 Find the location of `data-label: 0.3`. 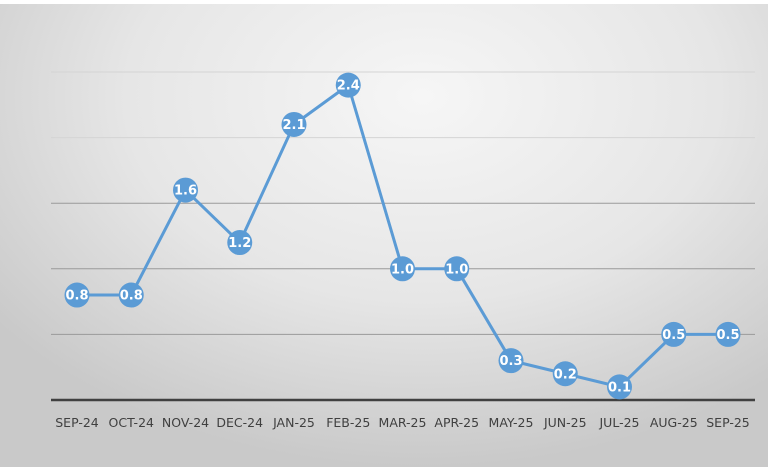

data-label: 0.3 is located at coordinates (510, 361).